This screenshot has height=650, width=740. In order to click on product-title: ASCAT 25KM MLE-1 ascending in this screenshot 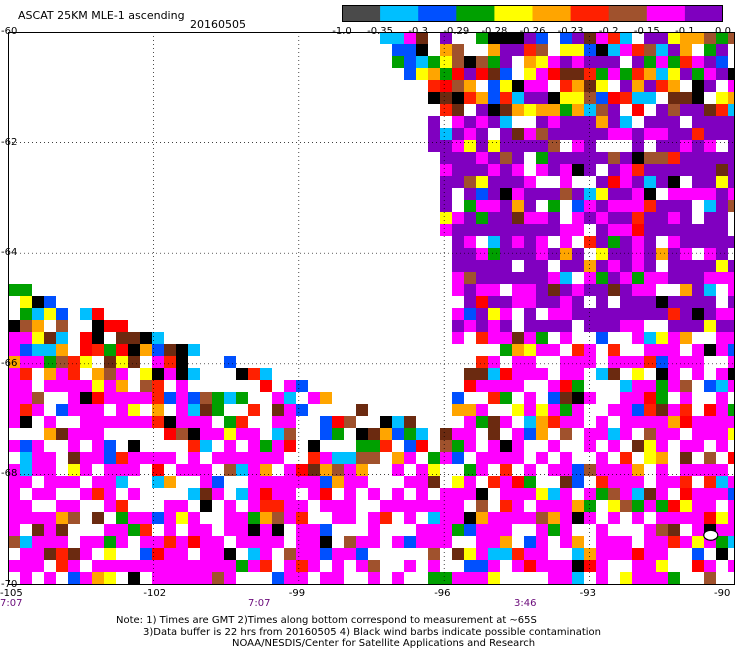, I will do `click(101, 15)`.